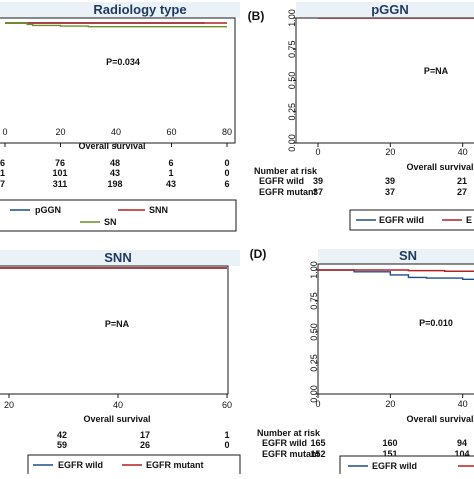  Describe the element at coordinates (286, 171) in the screenshot. I see `risk-title-B: Number at risk` at that location.